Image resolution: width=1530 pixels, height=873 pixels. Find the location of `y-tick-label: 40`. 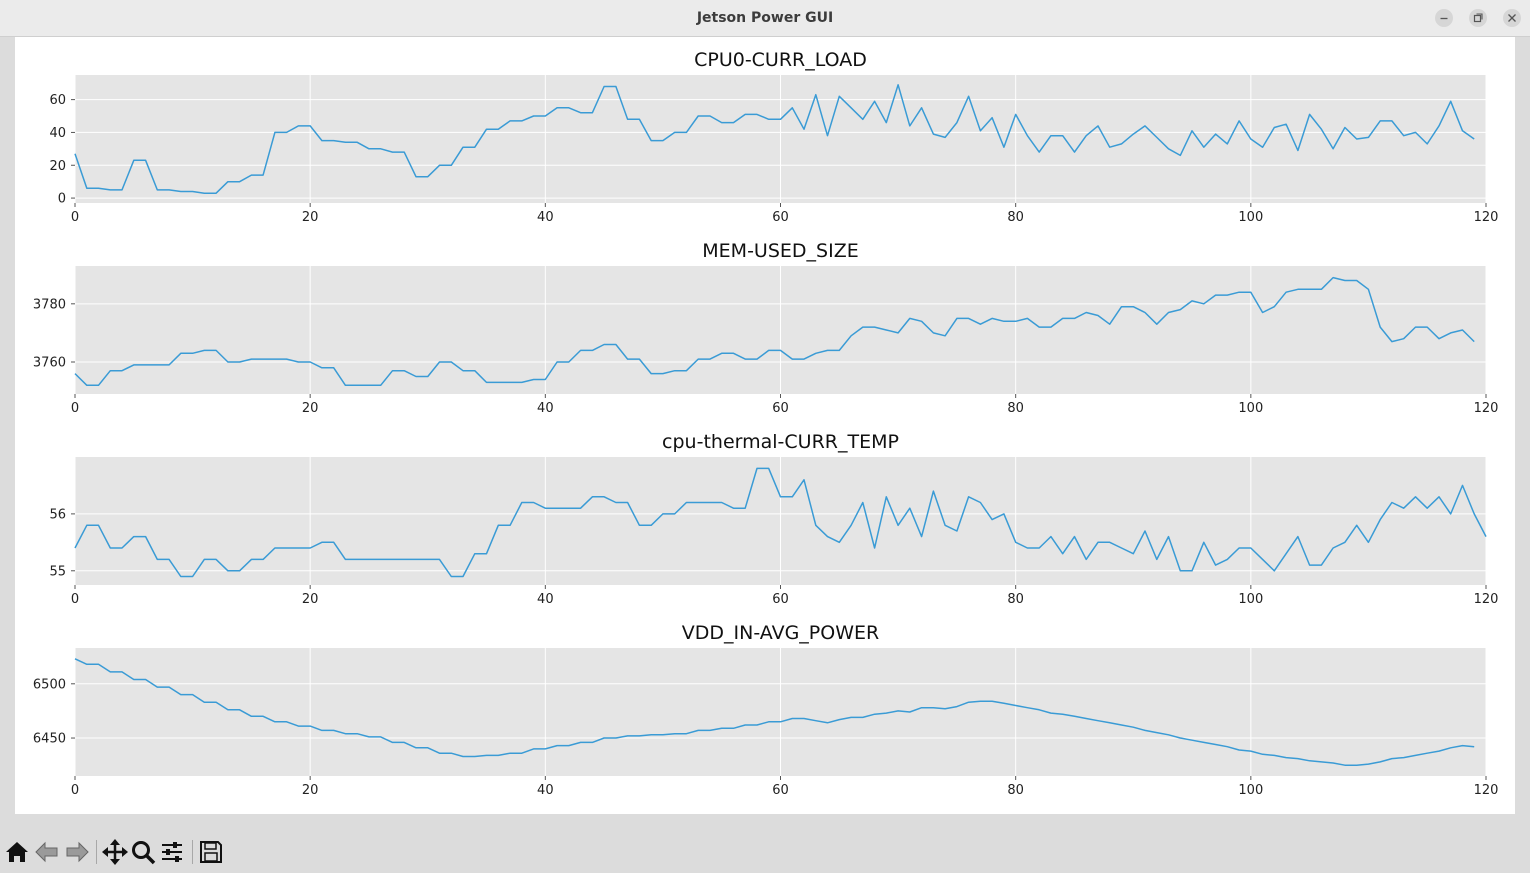

y-tick-label: 40 is located at coordinates (57, 133).